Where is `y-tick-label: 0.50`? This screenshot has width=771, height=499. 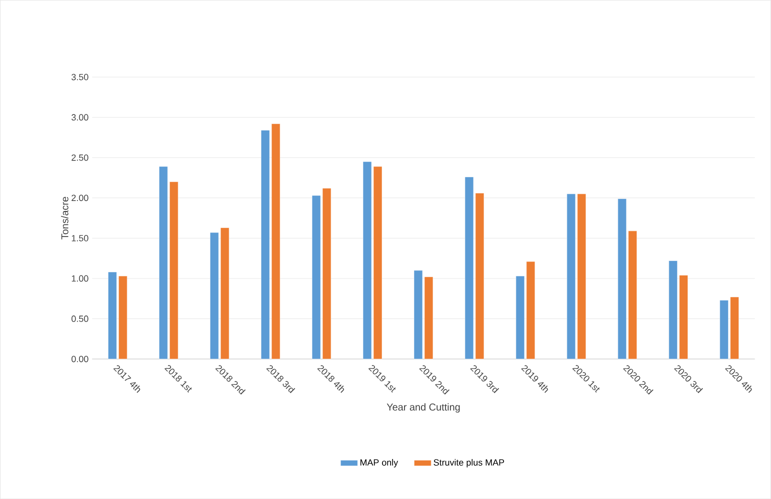
y-tick-label: 0.50 is located at coordinates (80, 318).